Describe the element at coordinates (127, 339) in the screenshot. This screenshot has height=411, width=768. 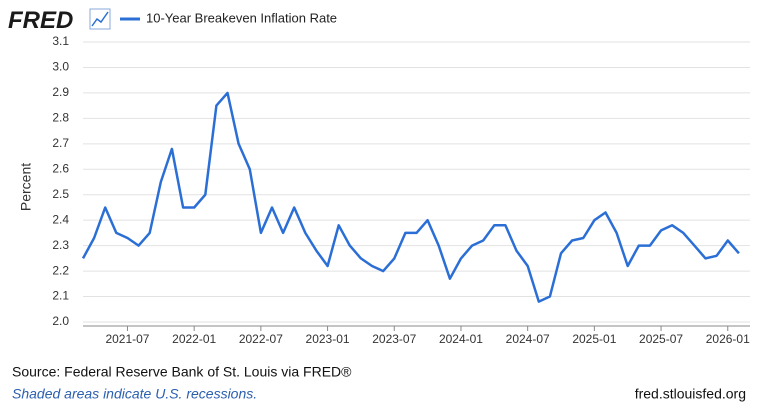
I see `x-tick-label: 2021-07` at that location.